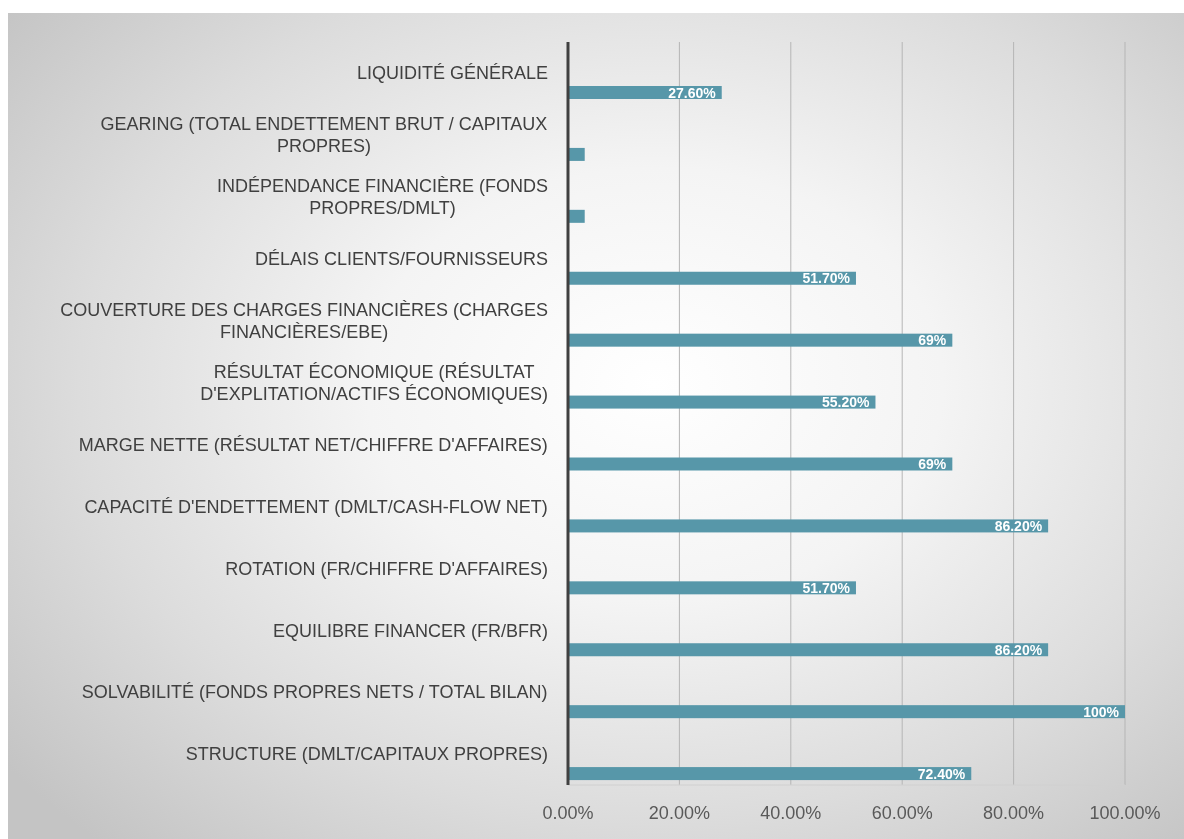 This screenshot has height=839, width=1184. Describe the element at coordinates (366, 754) in the screenshot. I see `y-tick-label: STRUCTURE (DMLT/CAPITAUX PROPRES)` at that location.